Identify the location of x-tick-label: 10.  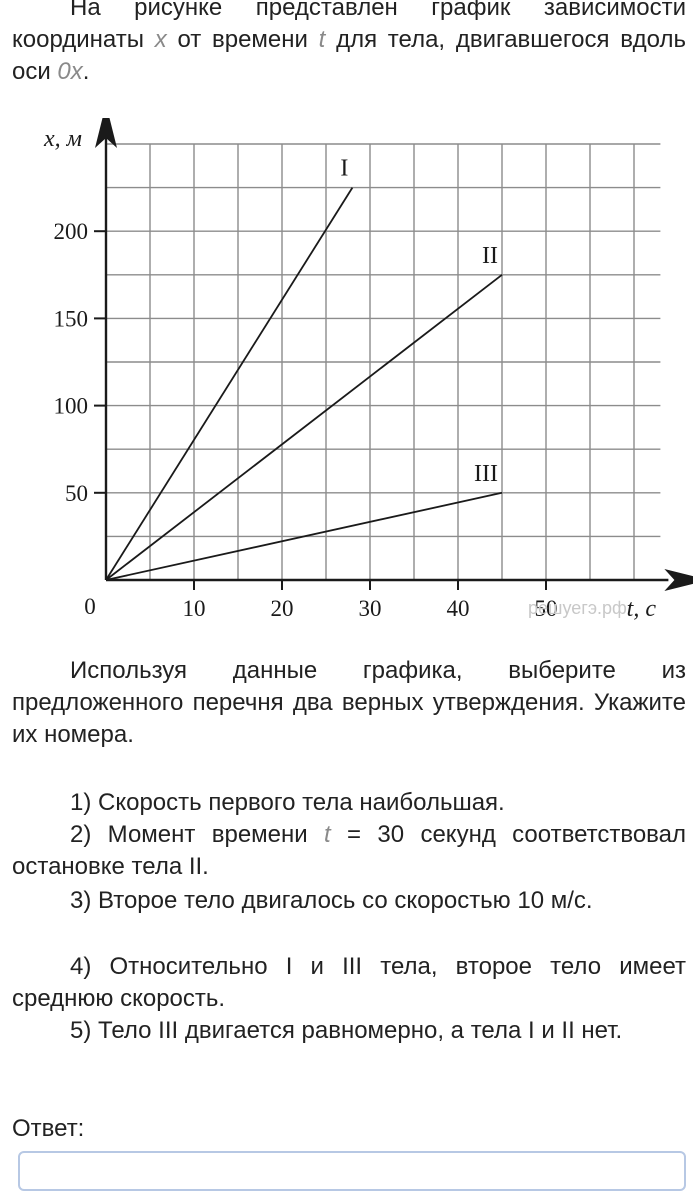
(194, 608).